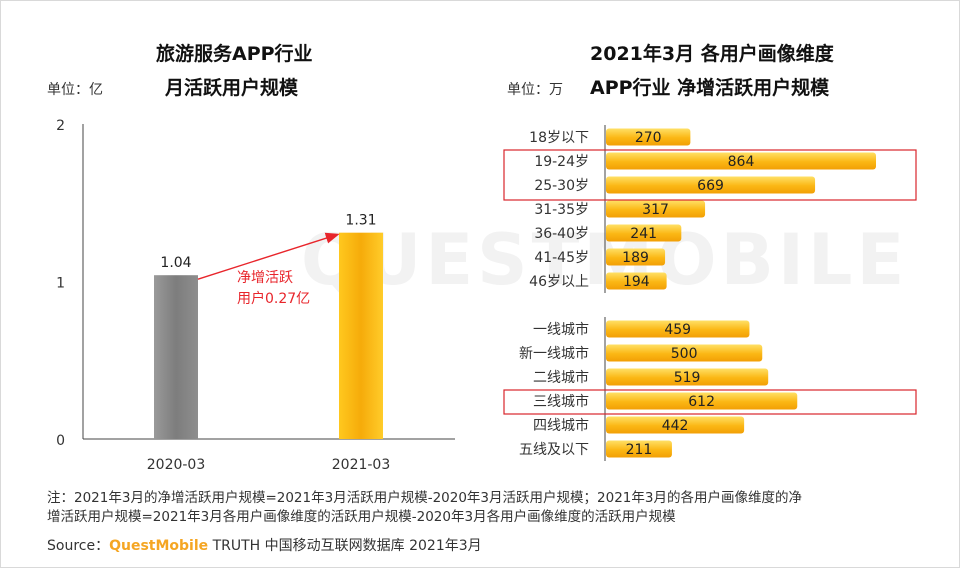 The height and width of the screenshot is (568, 960). I want to click on right-bar-value-label: 612, so click(701, 402).